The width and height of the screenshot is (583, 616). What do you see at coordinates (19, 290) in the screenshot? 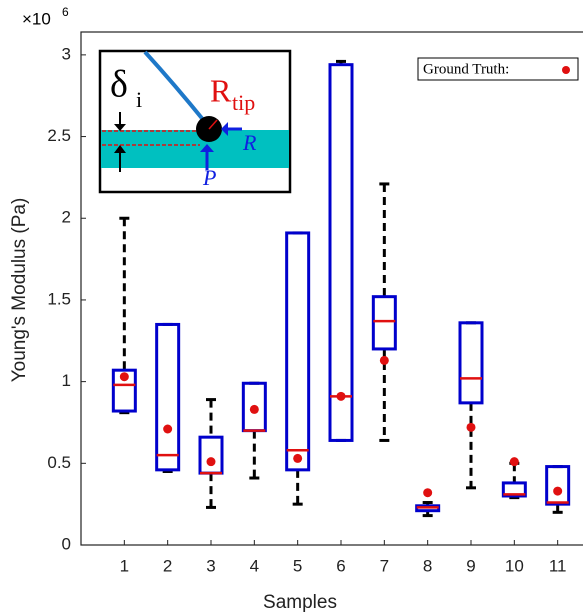
I see `y-axis-label: Young's Modulus (Pa)` at bounding box center [19, 290].